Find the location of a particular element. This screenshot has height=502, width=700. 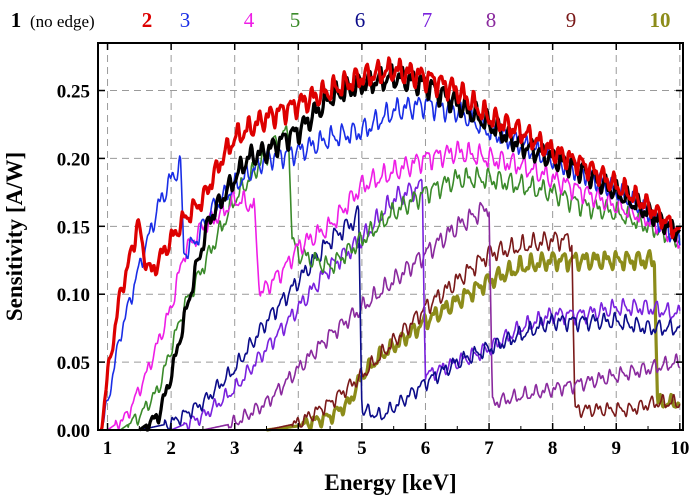

legend-note: (no edge) is located at coordinates (62, 21).